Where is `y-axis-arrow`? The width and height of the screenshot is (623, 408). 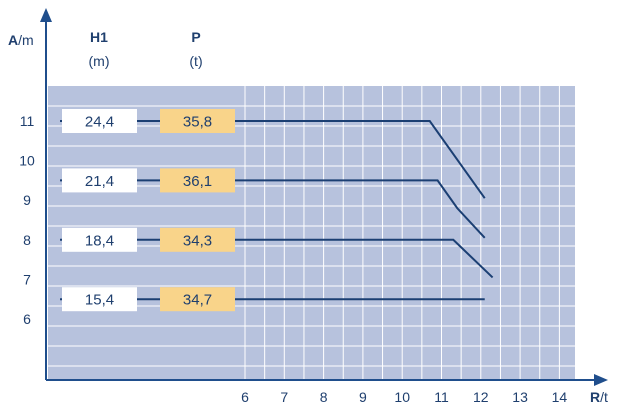
y-axis-arrow is located at coordinates (46, 15).